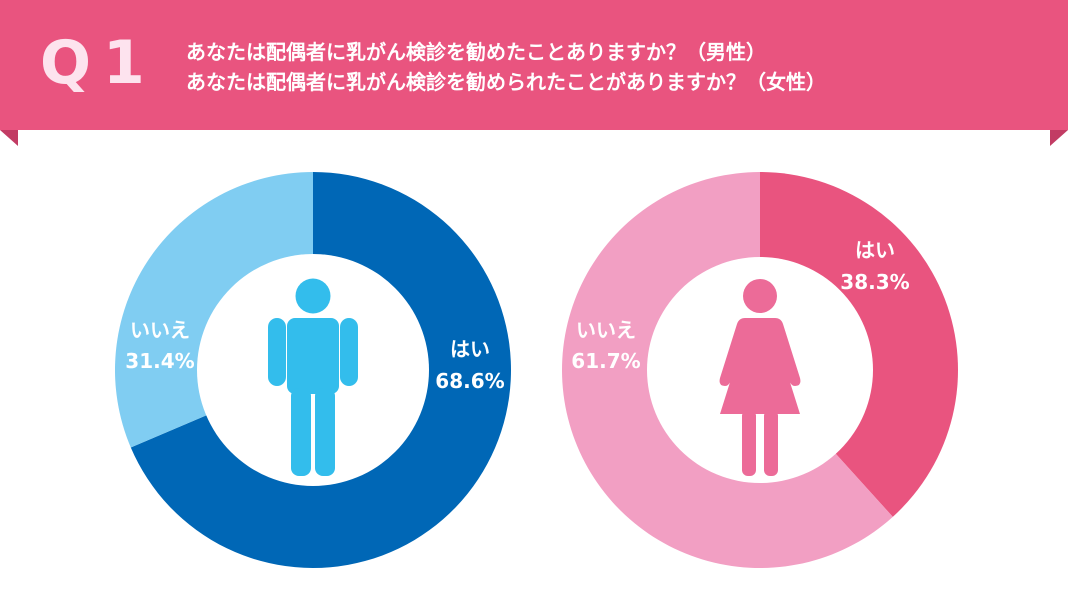 The height and width of the screenshot is (604, 1068). Describe the element at coordinates (9, 138) in the screenshot. I see `banner-fold-left` at that location.